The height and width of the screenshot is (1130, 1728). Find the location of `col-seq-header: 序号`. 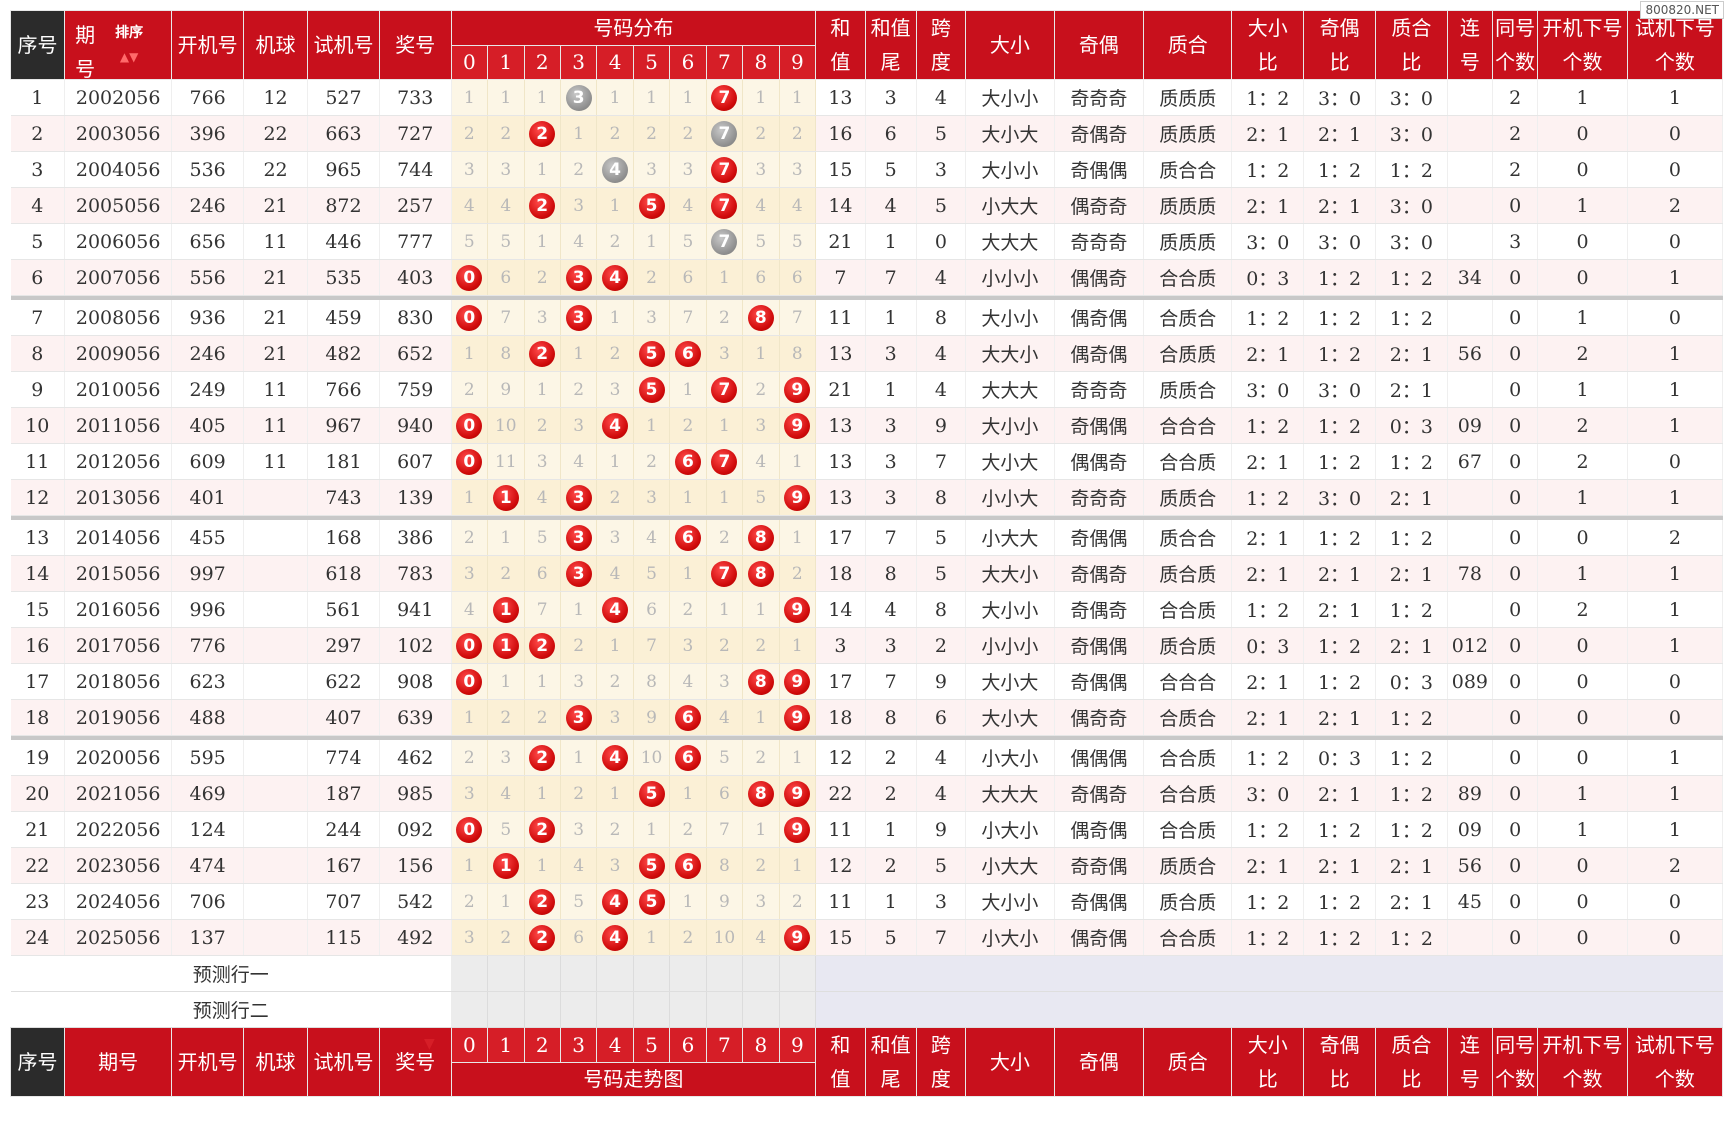

col-seq-header: 序号 is located at coordinates (37, 45).